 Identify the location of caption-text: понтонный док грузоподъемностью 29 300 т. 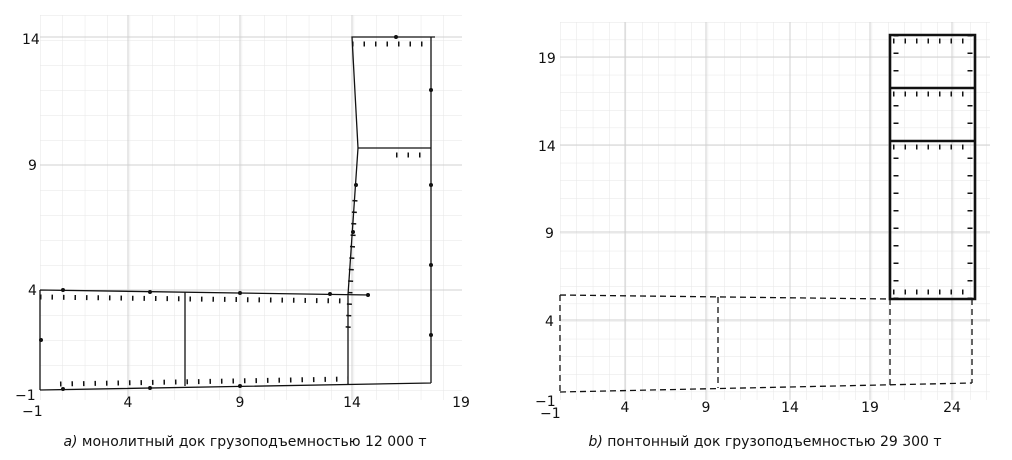
(772, 442).